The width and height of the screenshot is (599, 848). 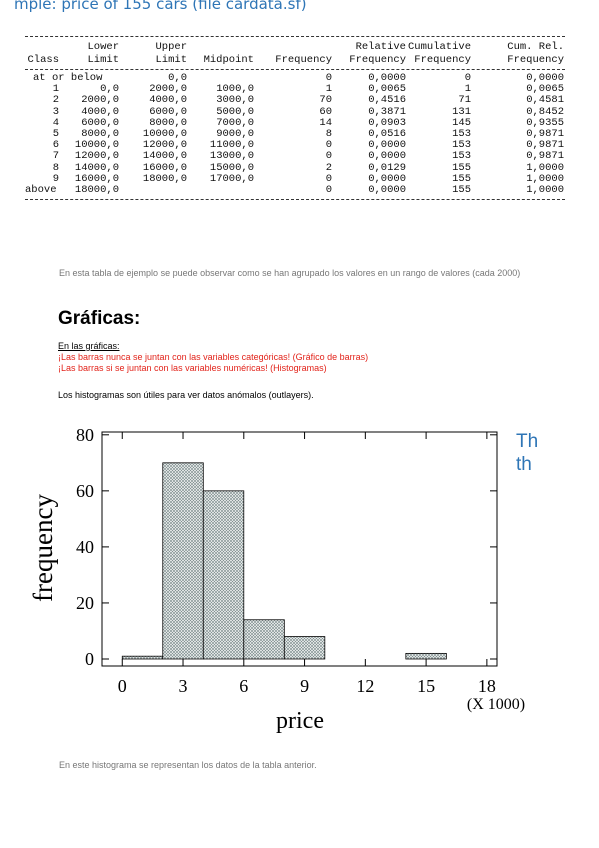 What do you see at coordinates (55, 122) in the screenshot?
I see `table-cell: 4` at bounding box center [55, 122].